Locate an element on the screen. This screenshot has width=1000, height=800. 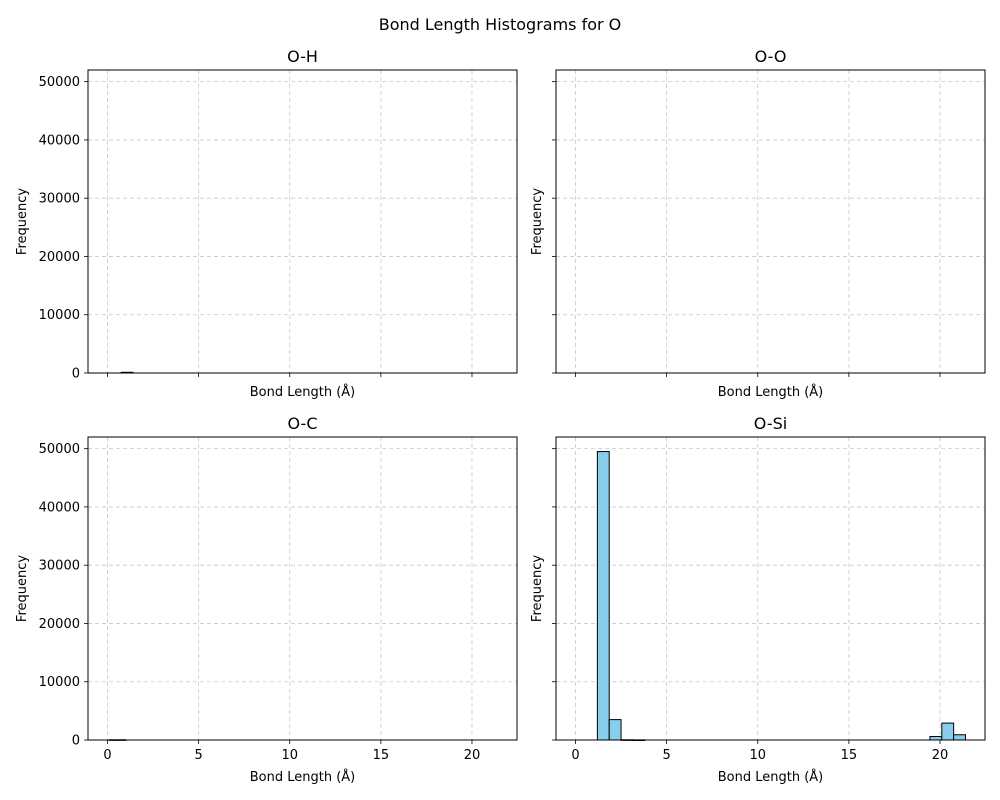
figure-suptitle: Bond Length Histograms for O is located at coordinates (500, 24).